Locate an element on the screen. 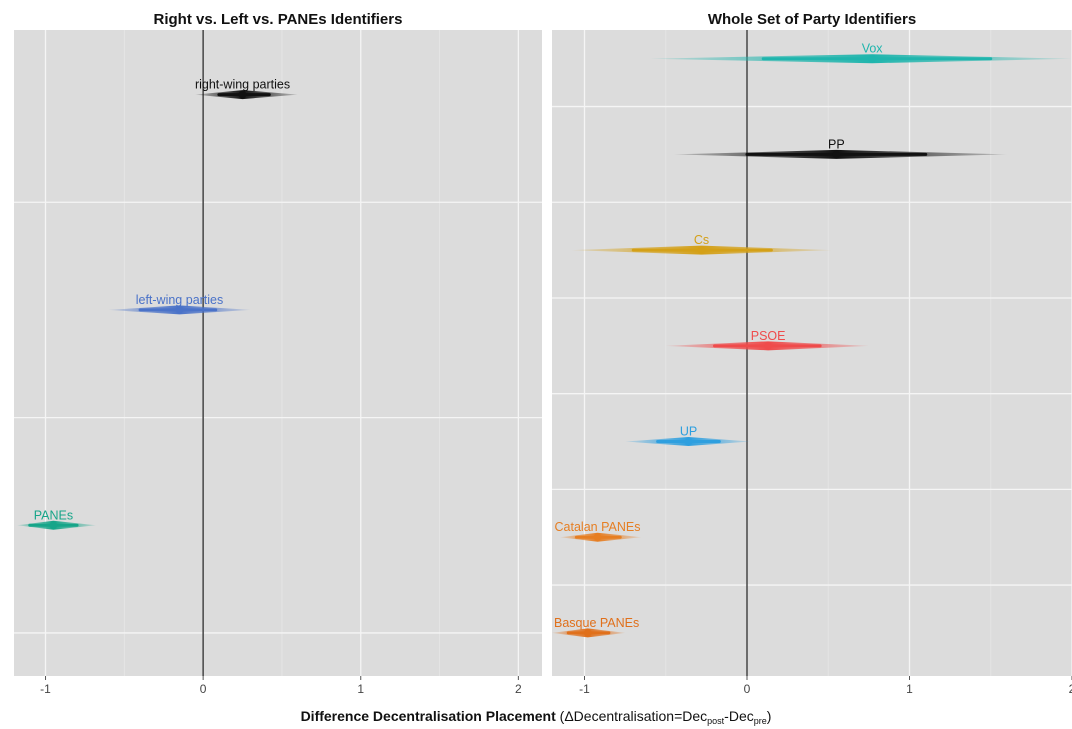 The image size is (1072, 729). series-psoe-point is located at coordinates (768, 346).